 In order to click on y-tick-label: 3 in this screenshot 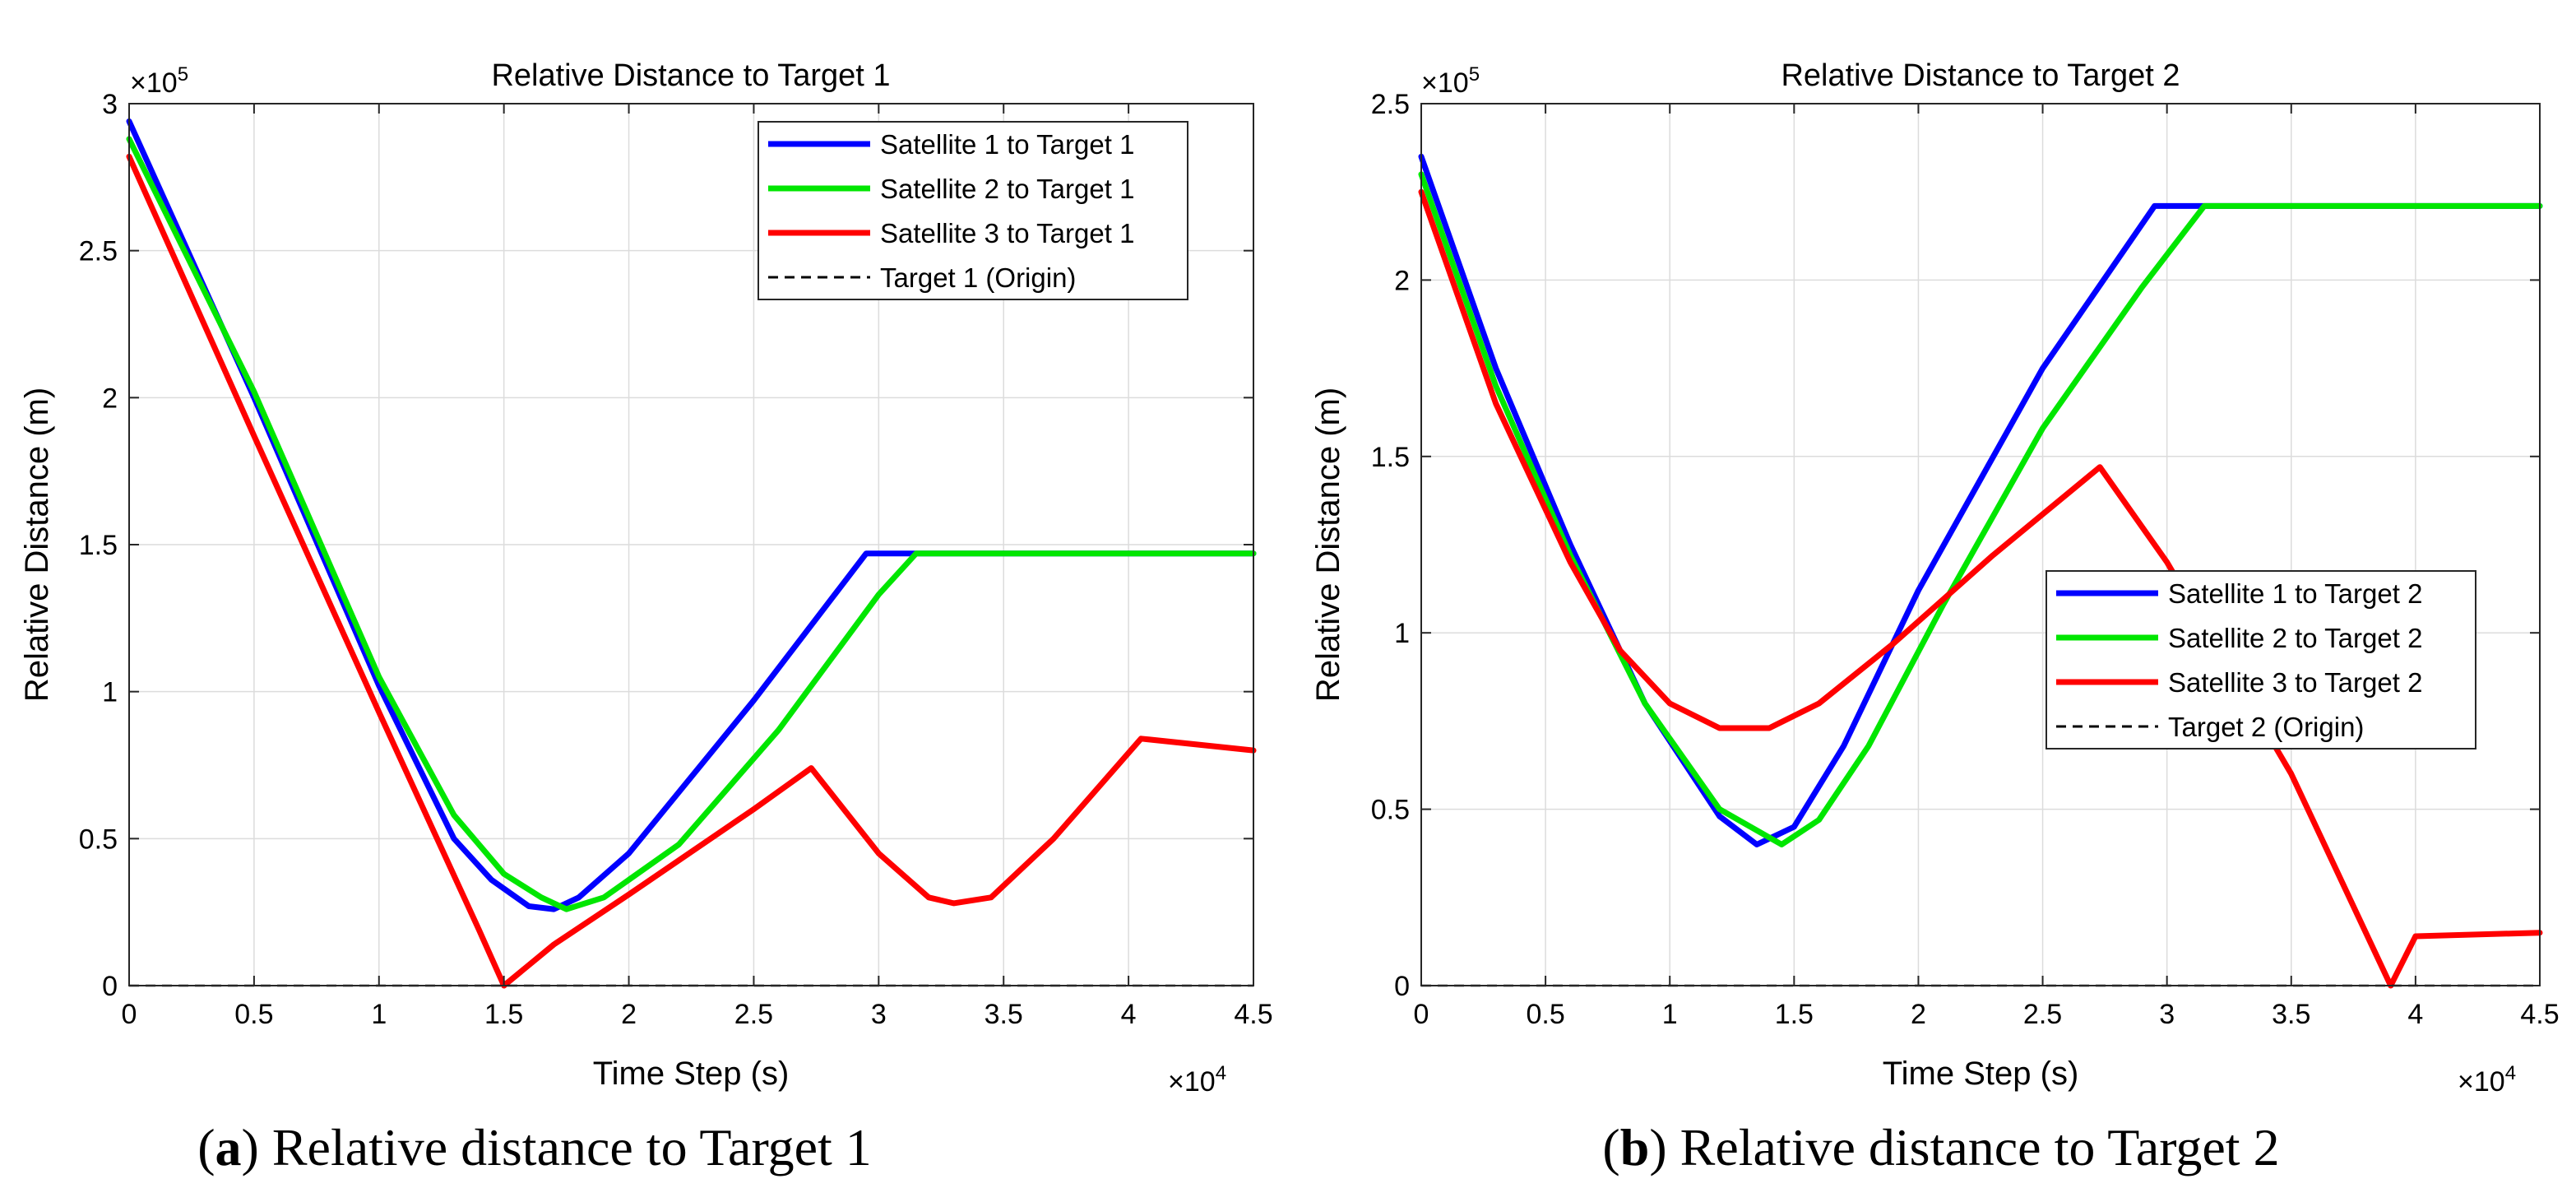, I will do `click(110, 104)`.